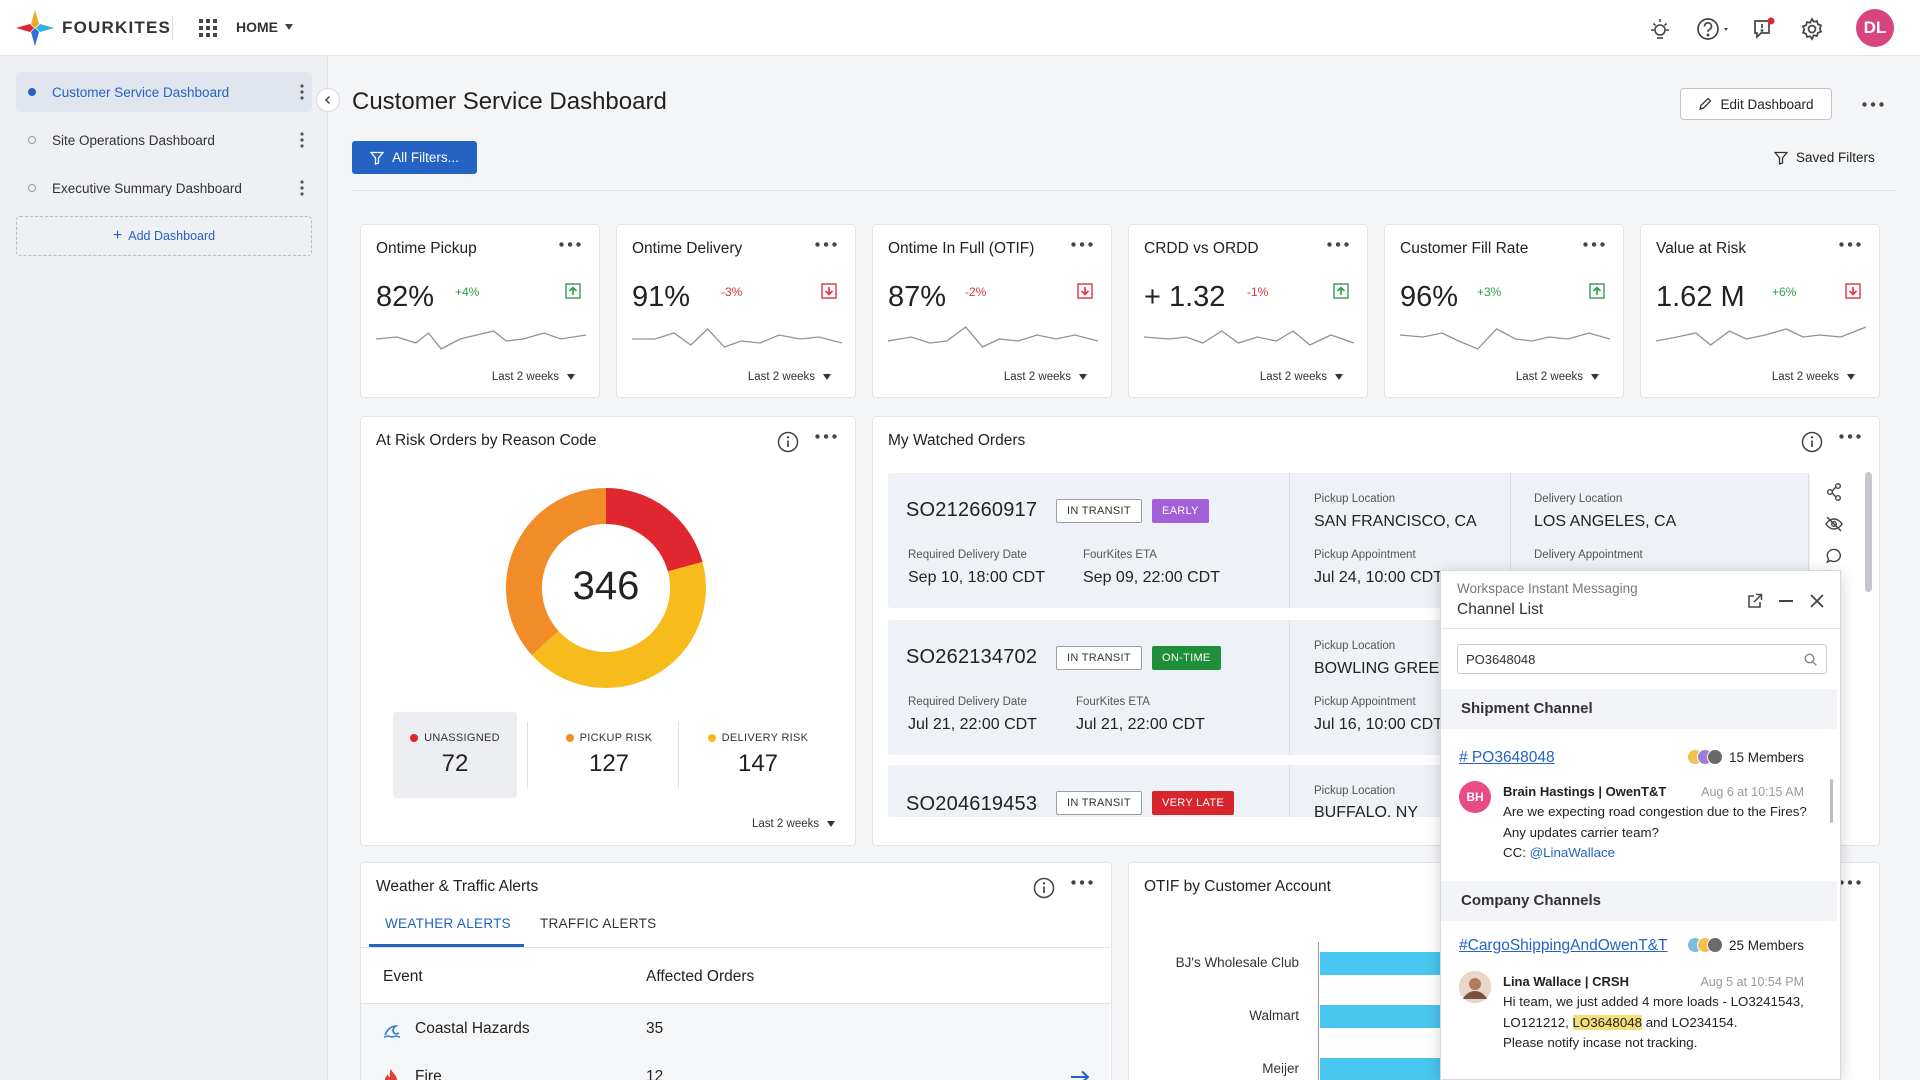  Describe the element at coordinates (164, 92) in the screenshot. I see `sidebar-item-customer-service: Customer Service Dashboard` at that location.